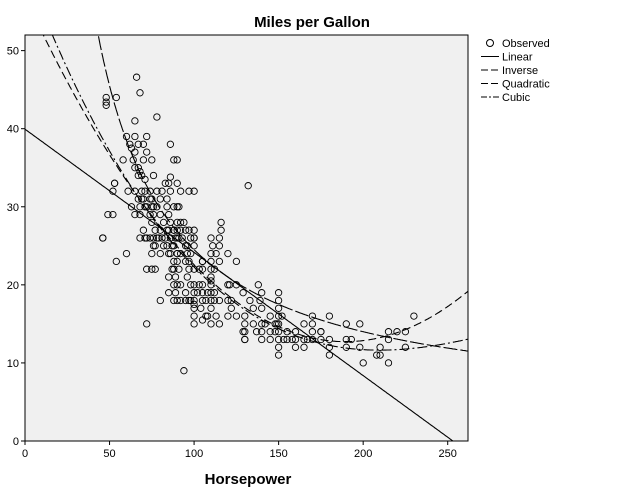 The height and width of the screenshot is (501, 626). Describe the element at coordinates (363, 454) in the screenshot. I see `x-tick-label: 200` at that location.